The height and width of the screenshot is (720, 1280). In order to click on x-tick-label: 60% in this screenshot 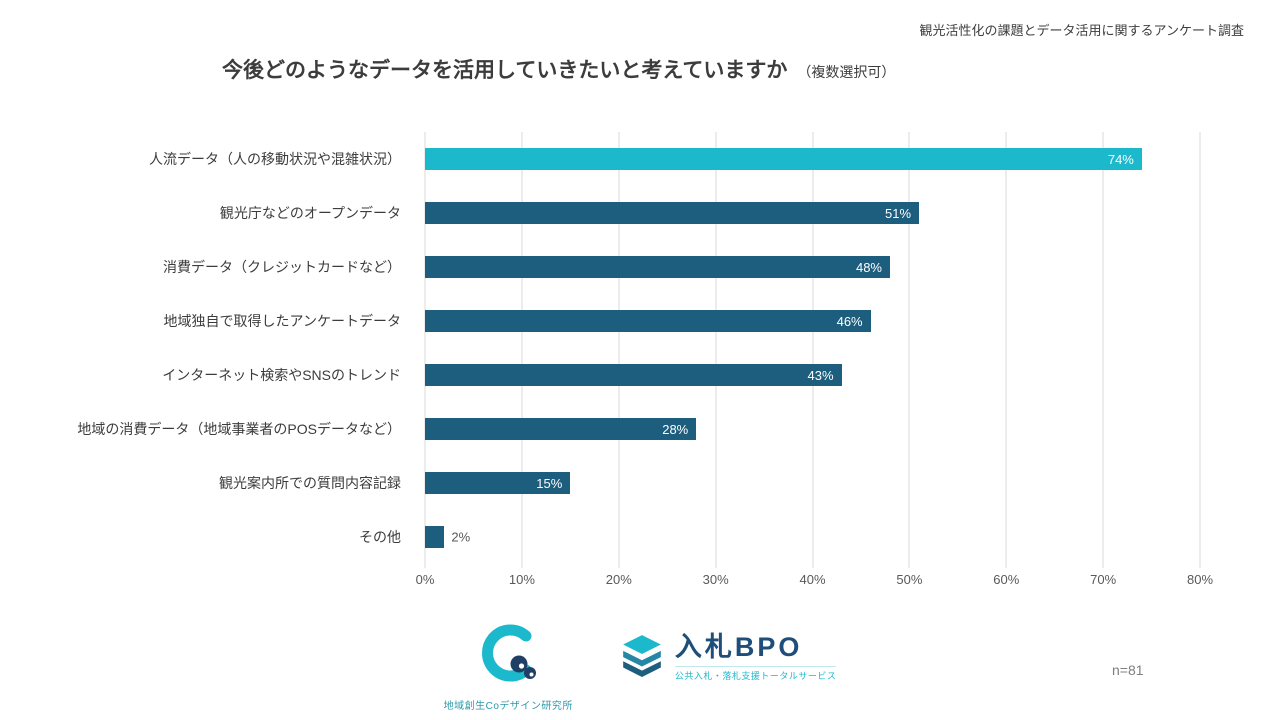, I will do `click(1006, 579)`.